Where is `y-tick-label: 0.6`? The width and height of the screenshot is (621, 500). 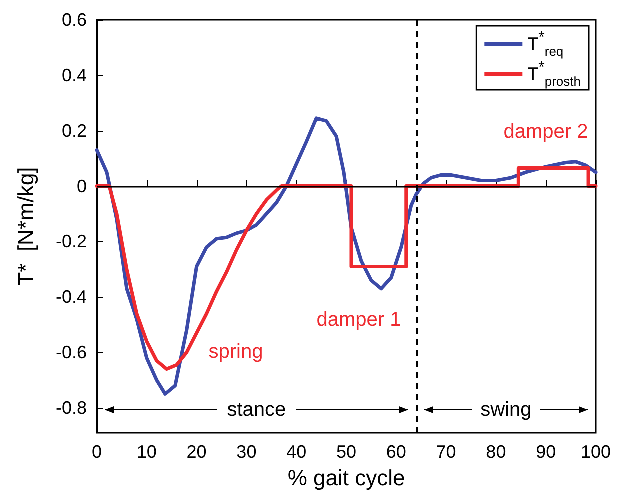
y-tick-label: 0.6 is located at coordinates (74, 20).